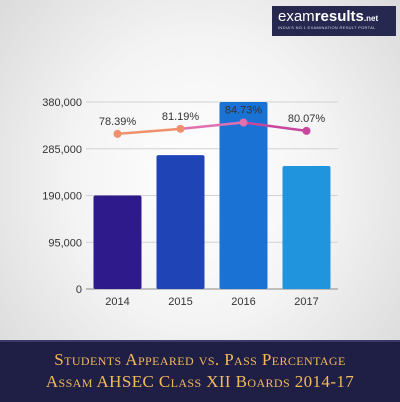  I want to click on banner-title-line-1: Students Appeared vs. Pass Percentage, so click(200, 359).